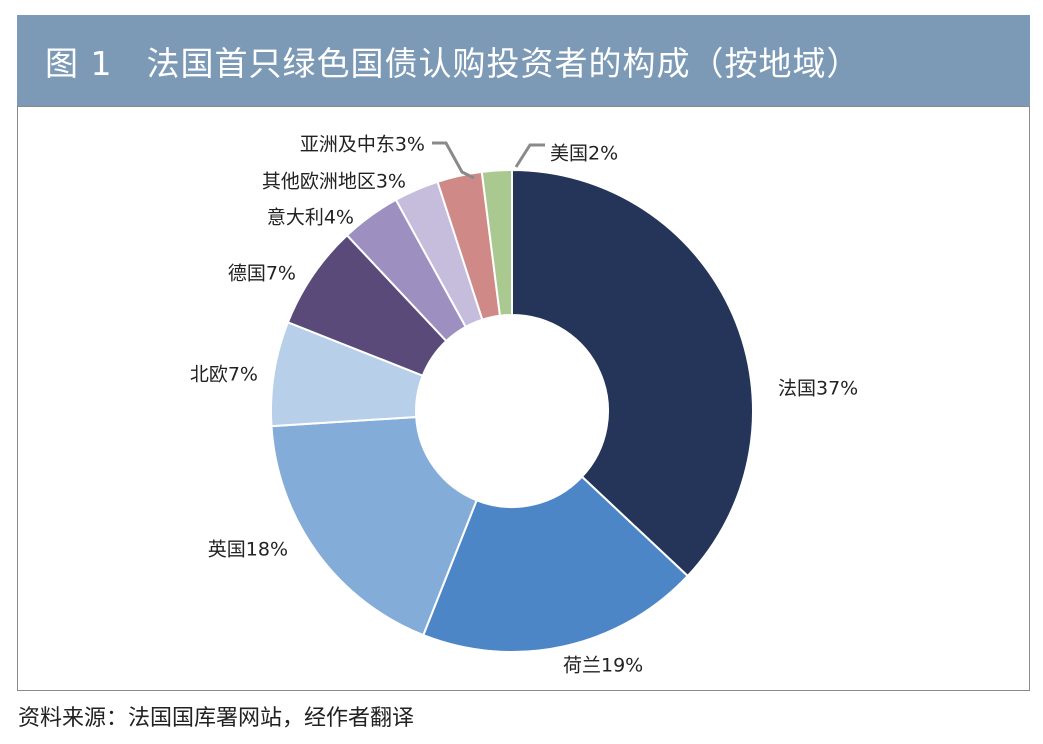  What do you see at coordinates (818, 389) in the screenshot?
I see `label-法国: 法国37%` at bounding box center [818, 389].